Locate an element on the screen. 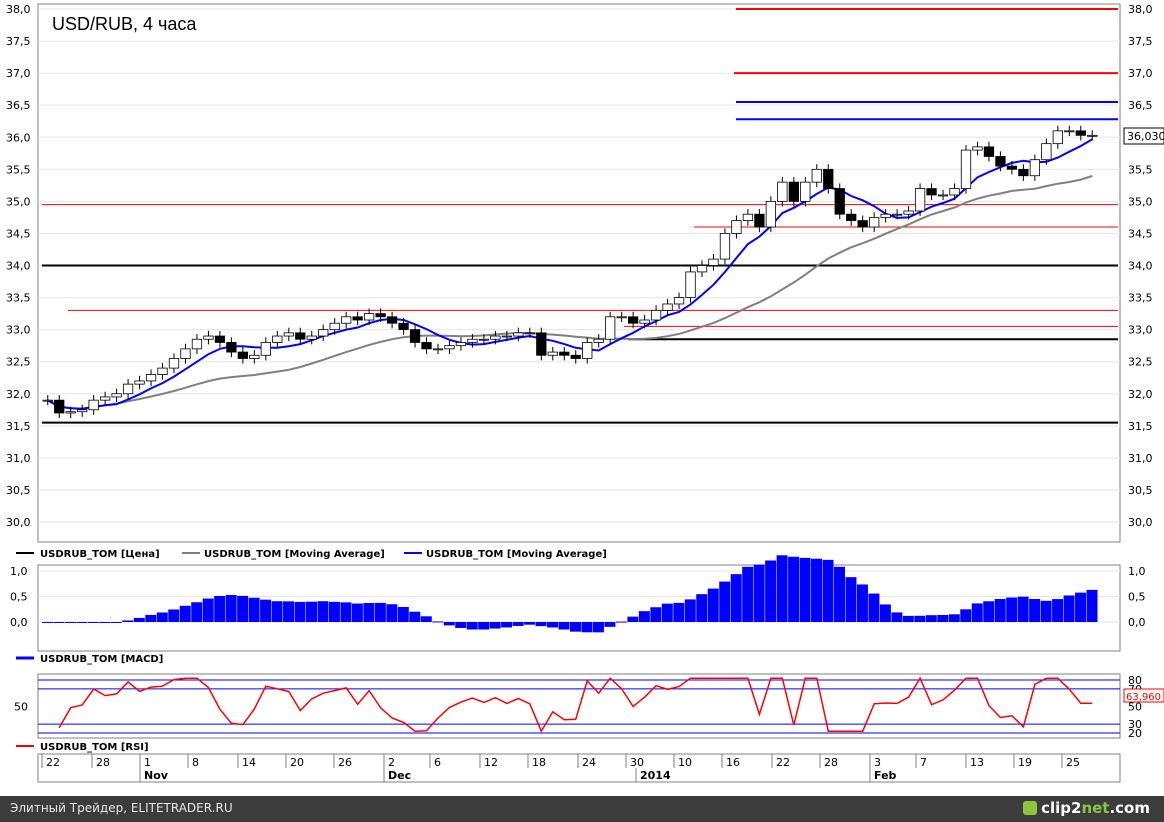  price-tick-left: 30,0 is located at coordinates (18, 522).